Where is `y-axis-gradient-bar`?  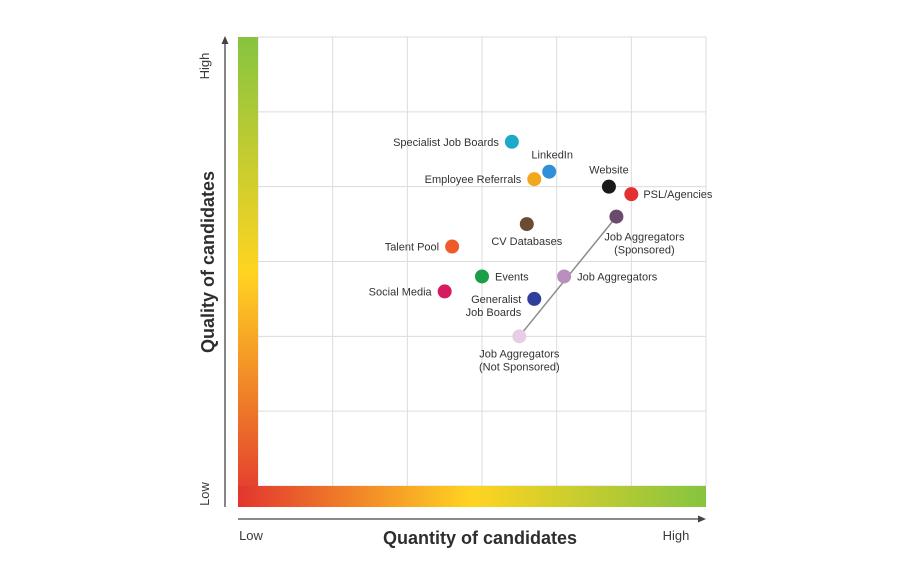 y-axis-gradient-bar is located at coordinates (248, 272).